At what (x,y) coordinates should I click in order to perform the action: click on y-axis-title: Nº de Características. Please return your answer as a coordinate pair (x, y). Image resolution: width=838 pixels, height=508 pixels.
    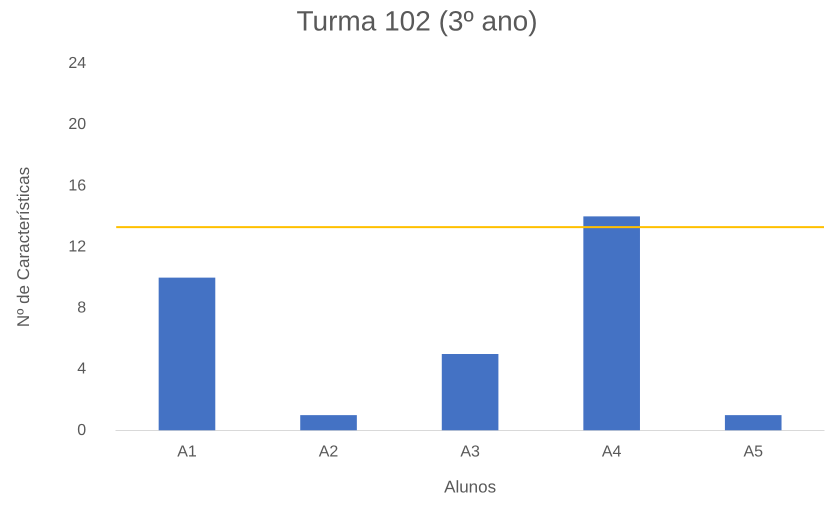
    Looking at the image, I should click on (23, 247).